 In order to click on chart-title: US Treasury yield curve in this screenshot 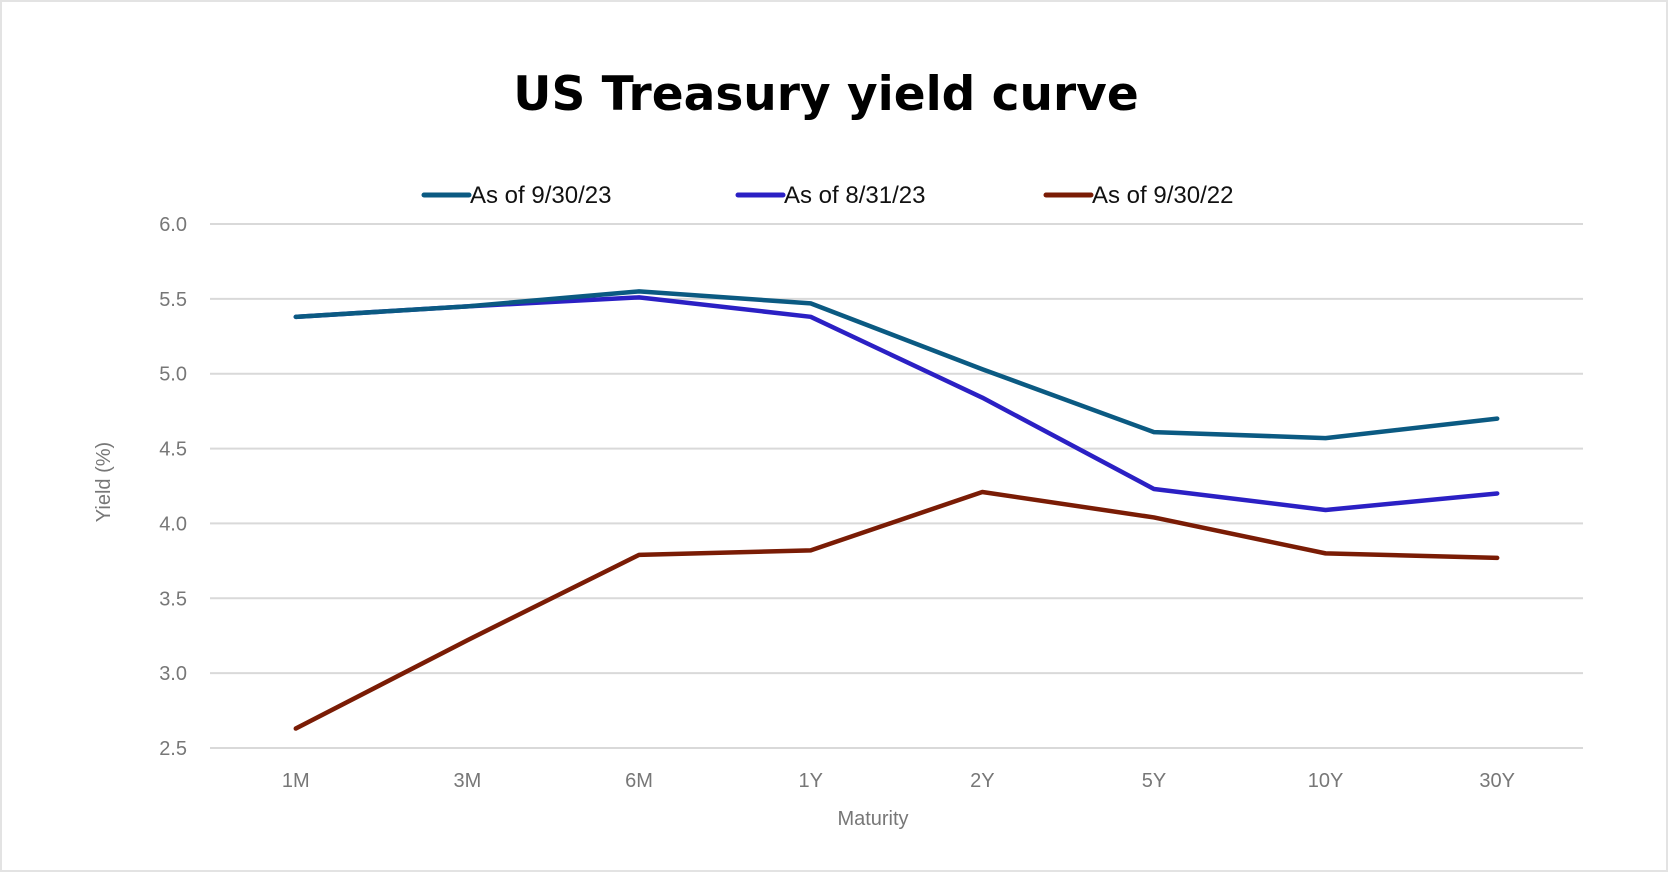, I will do `click(825, 94)`.